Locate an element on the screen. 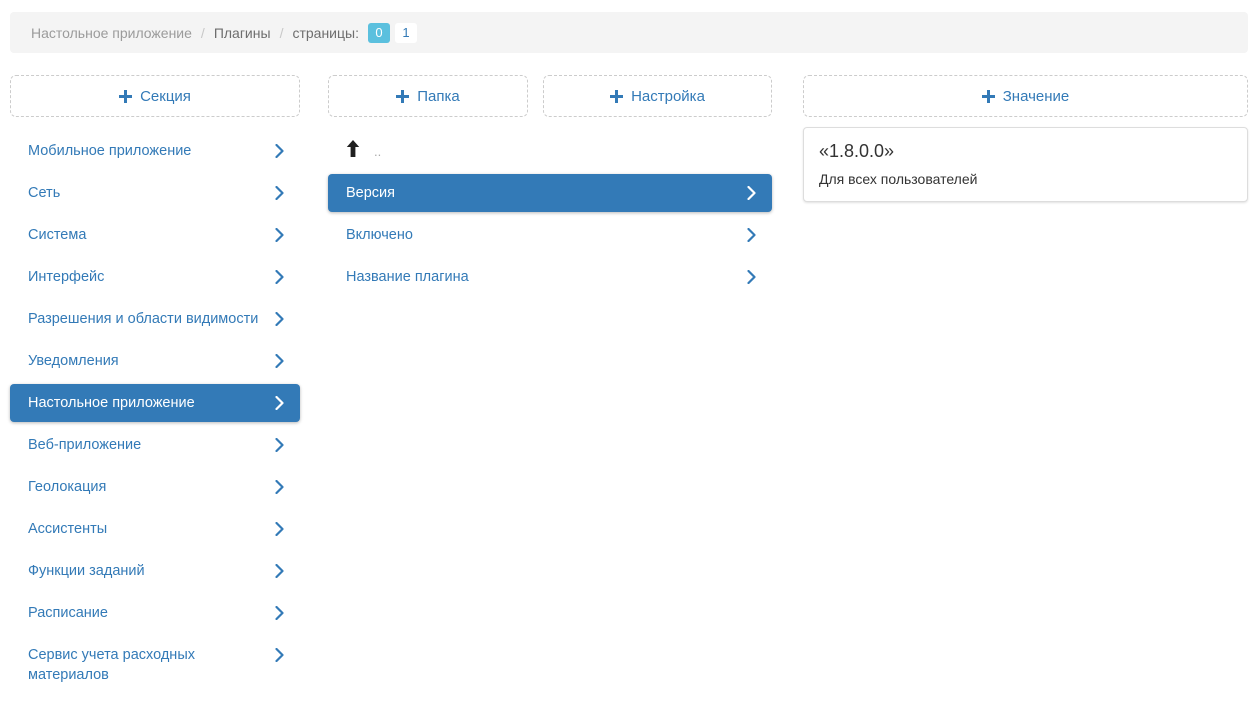 Image resolution: width=1258 pixels, height=709 pixels. sidebar-item-label: Сеть is located at coordinates (44, 193).